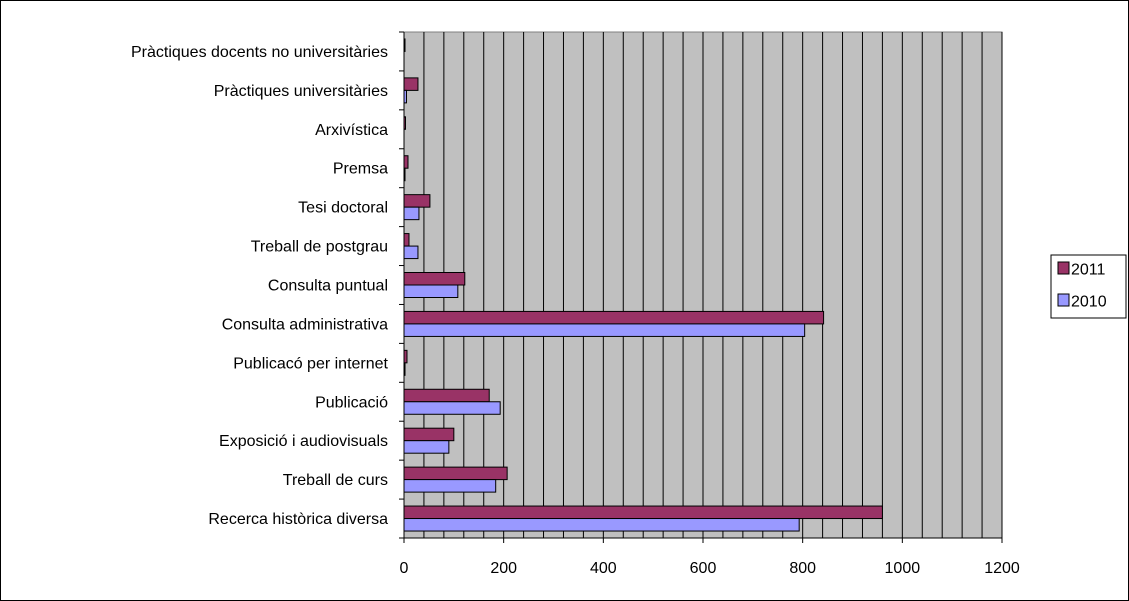 The width and height of the screenshot is (1129, 601). Describe the element at coordinates (305, 324) in the screenshot. I see `category-label: Consulta administrativa` at that location.